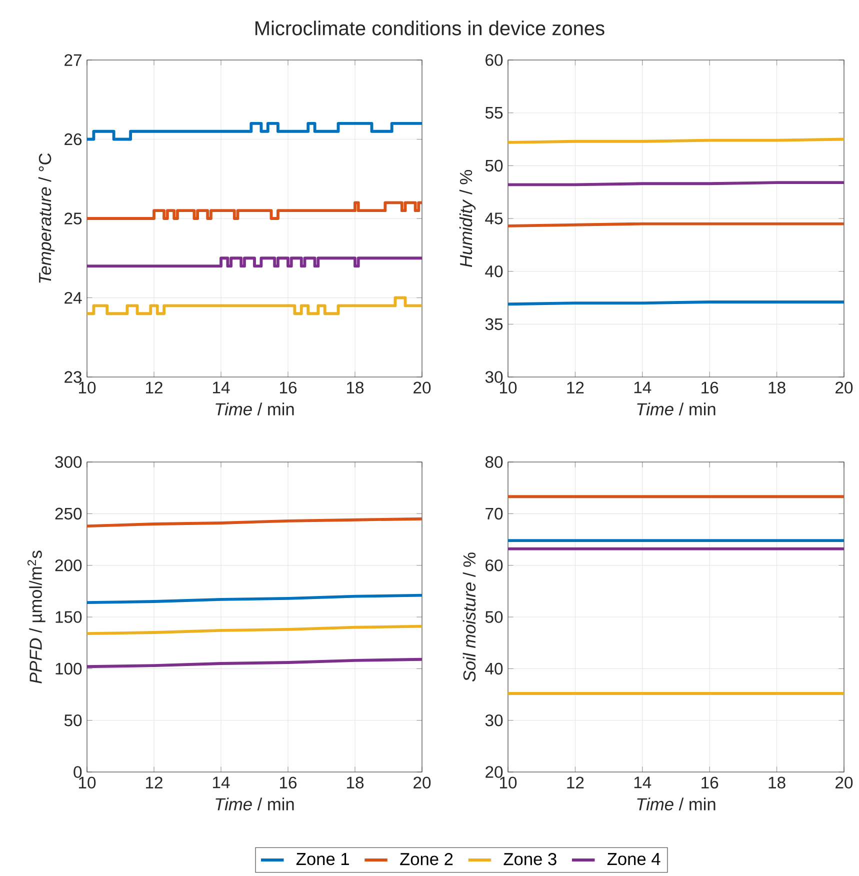  Describe the element at coordinates (68, 514) in the screenshot. I see `y-tick-label: 250` at that location.